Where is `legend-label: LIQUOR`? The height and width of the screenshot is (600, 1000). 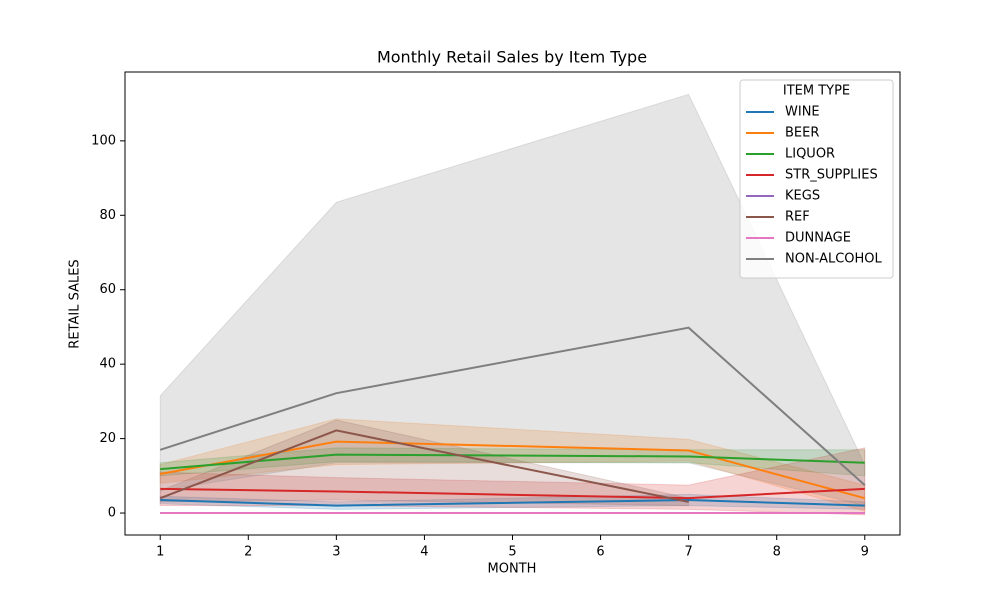 legend-label: LIQUOR is located at coordinates (810, 154).